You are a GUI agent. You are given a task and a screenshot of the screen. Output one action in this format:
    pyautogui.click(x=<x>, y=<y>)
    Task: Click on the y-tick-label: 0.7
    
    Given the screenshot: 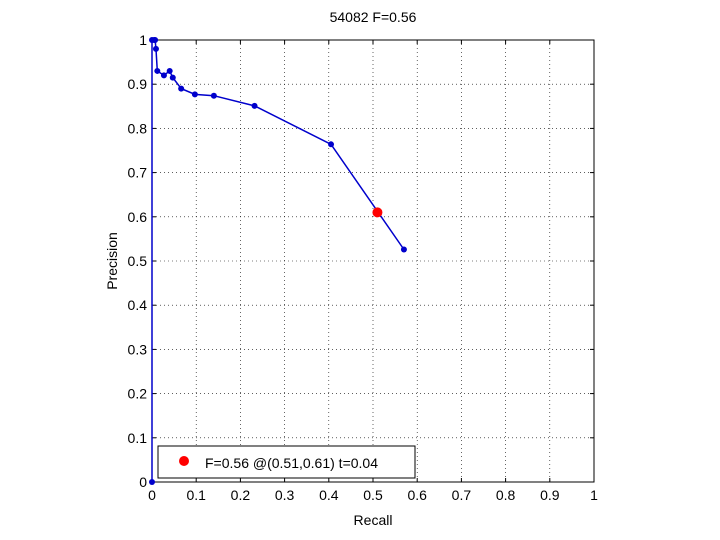 What is the action you would take?
    pyautogui.click(x=138, y=173)
    